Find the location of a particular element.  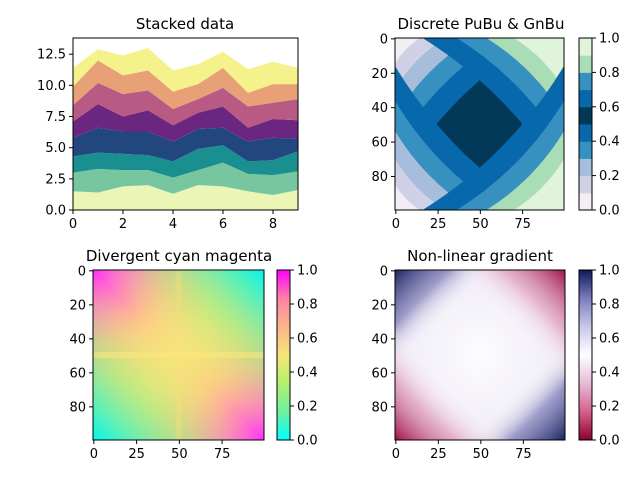

nonlinear-colorbar-frame is located at coordinates (585, 355).